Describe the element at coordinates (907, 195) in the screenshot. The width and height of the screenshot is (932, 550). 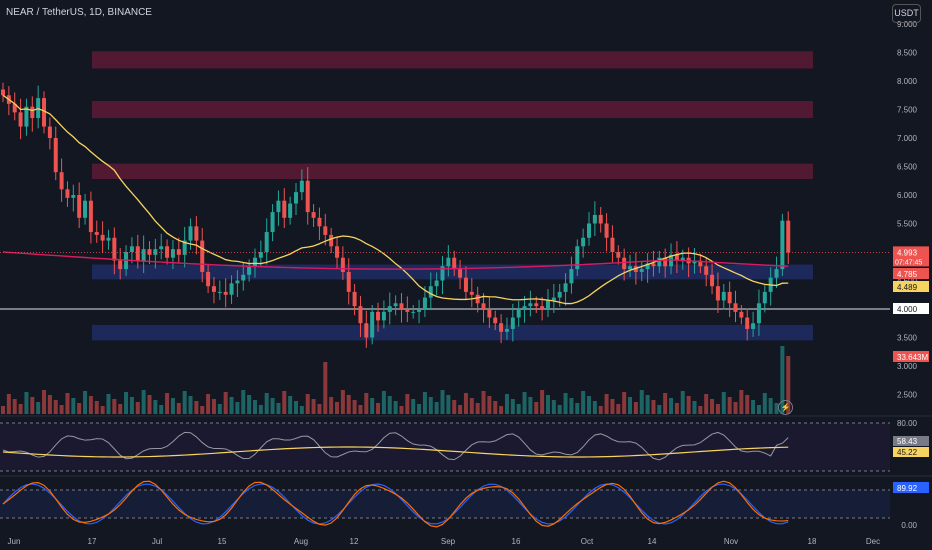
I see `price-tick-label: 6.000` at that location.